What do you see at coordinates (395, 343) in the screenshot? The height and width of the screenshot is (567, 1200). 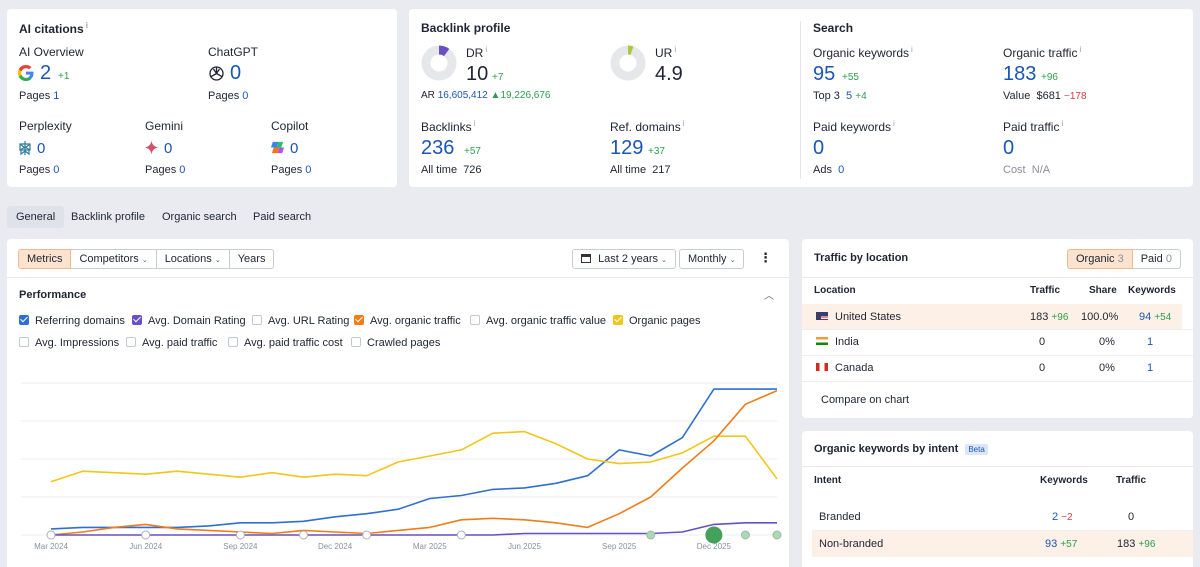 I see `metric-checkbox-crawled-pages: Crawled pages` at bounding box center [395, 343].